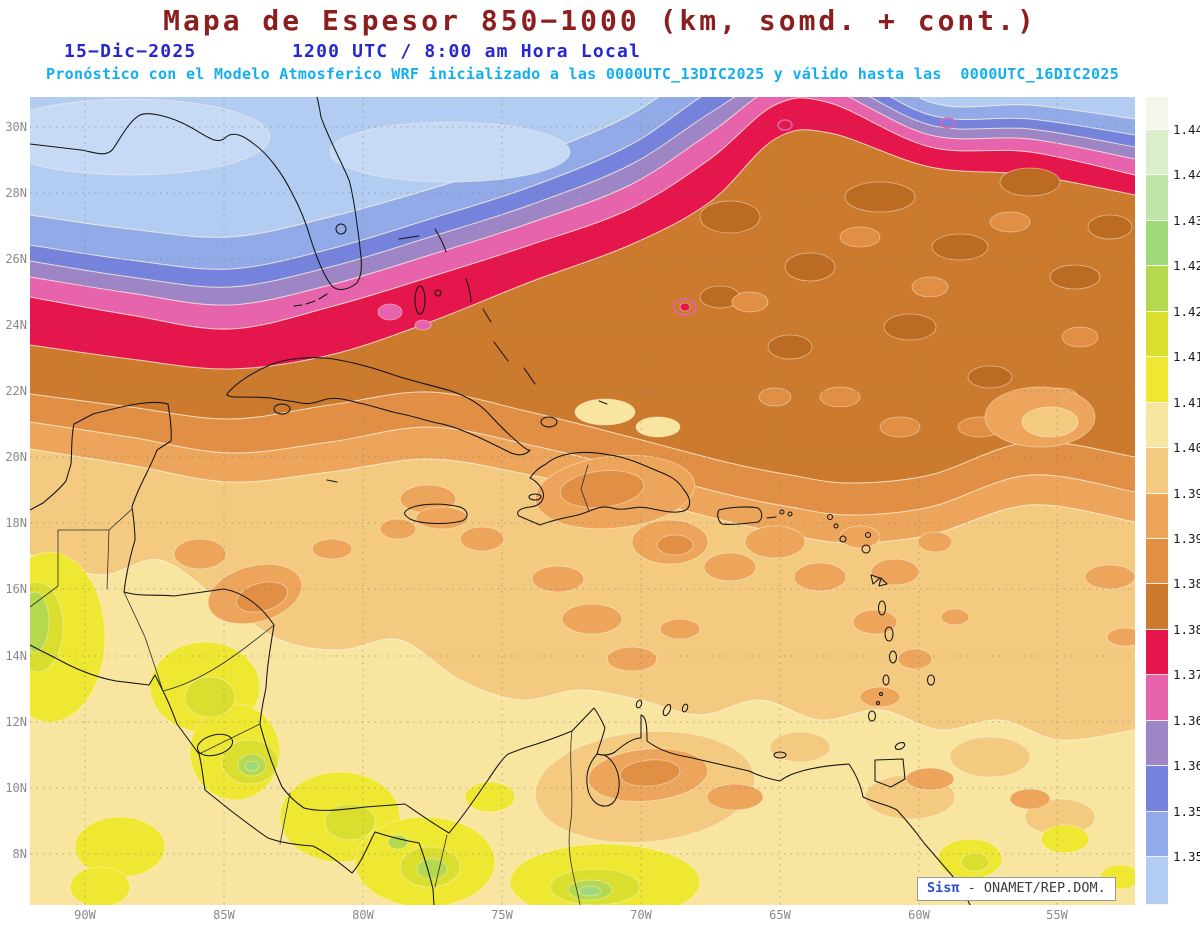 This screenshot has height=927, width=1200. Describe the element at coordinates (215, 745) in the screenshot. I see `lake-nicaragua` at that location.